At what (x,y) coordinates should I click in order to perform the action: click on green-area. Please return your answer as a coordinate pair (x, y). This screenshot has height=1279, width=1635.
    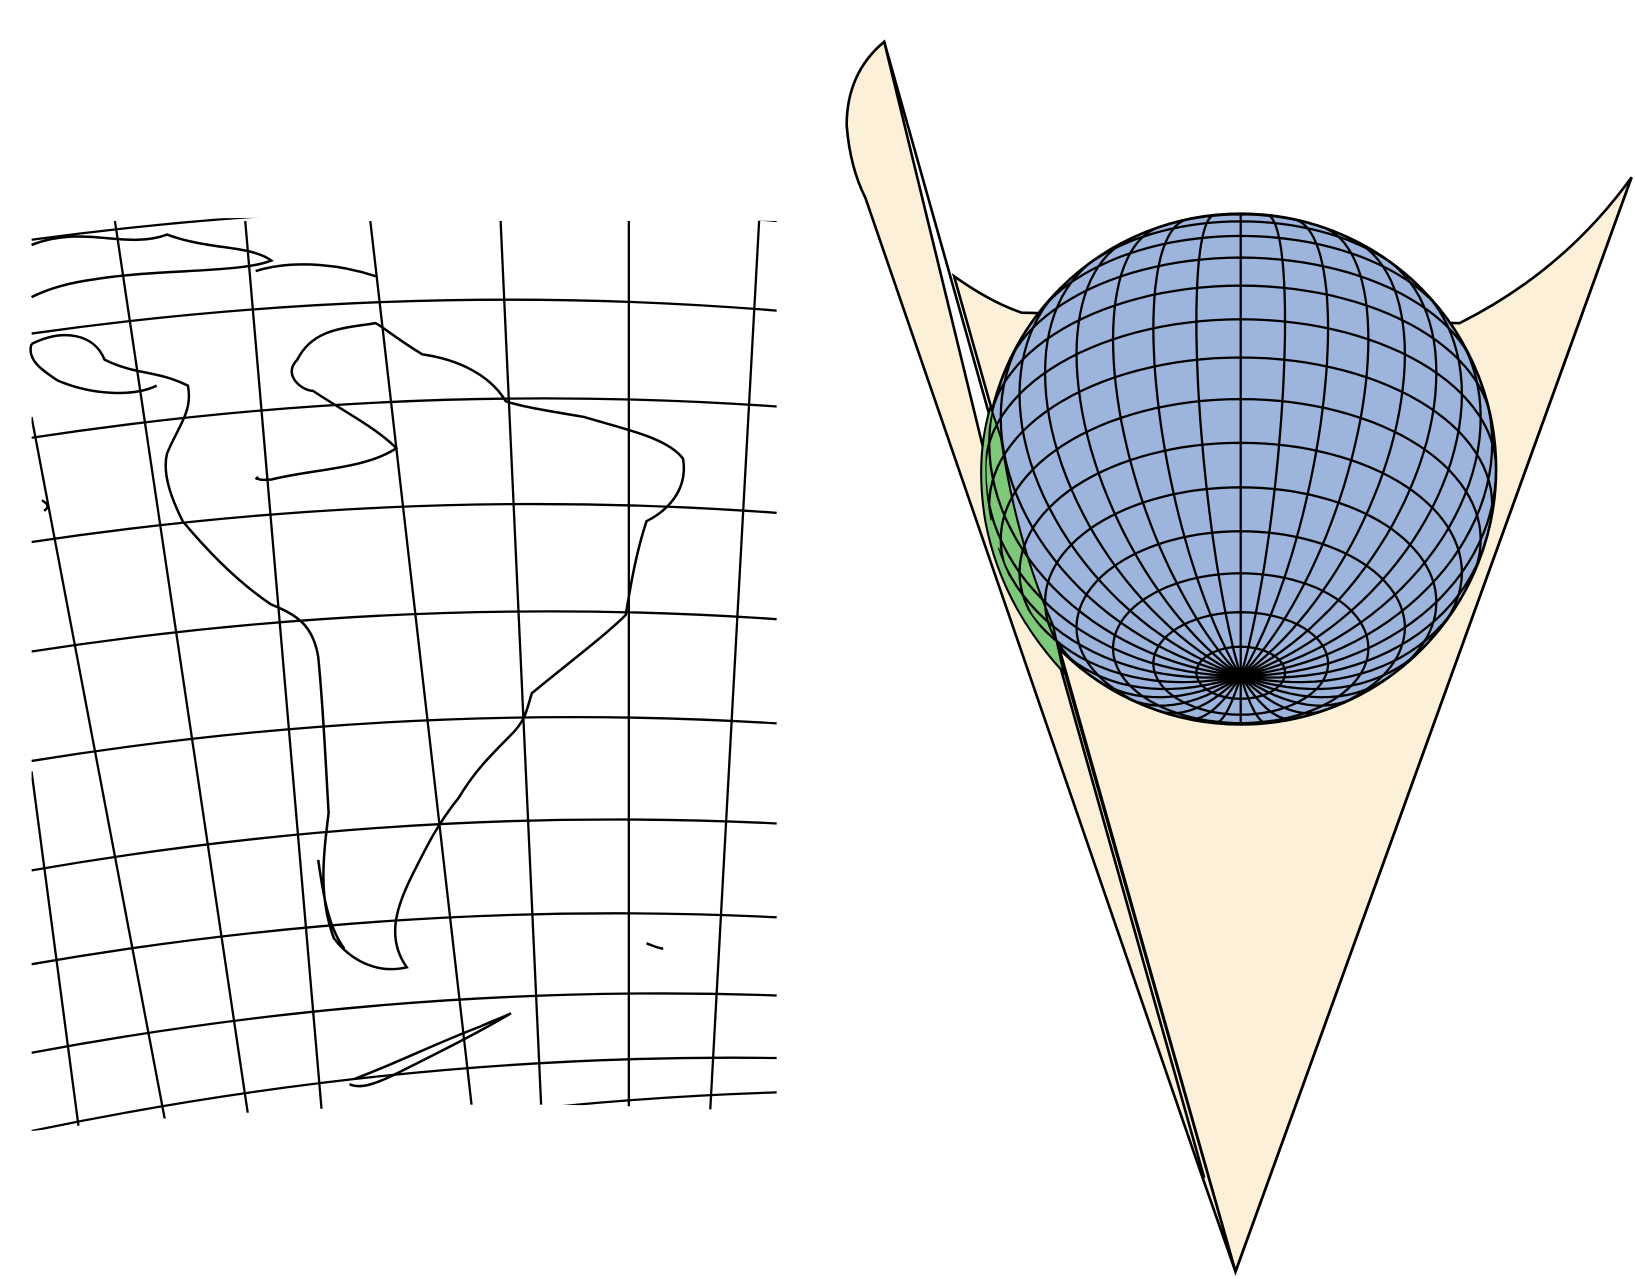
    Looking at the image, I should click on (1023, 539).